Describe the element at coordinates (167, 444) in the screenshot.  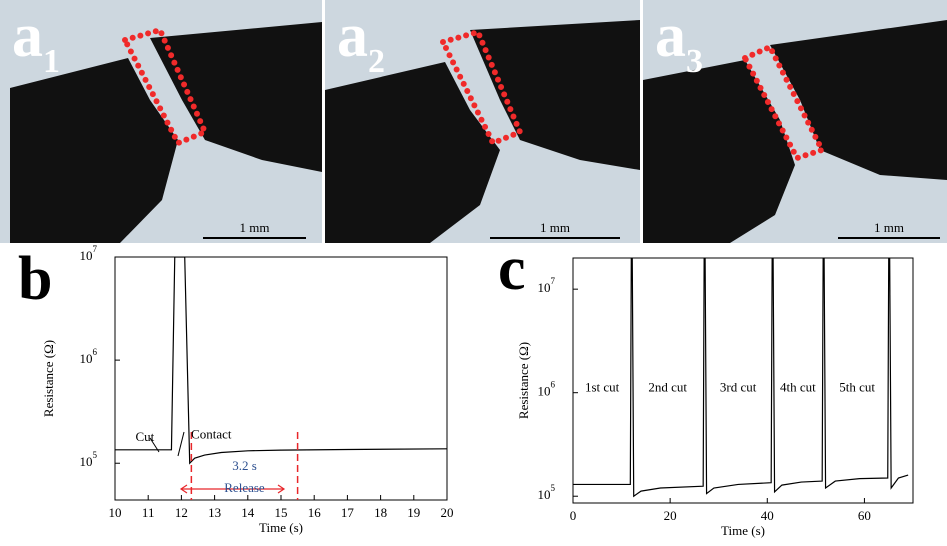
I see `arrow` at that location.